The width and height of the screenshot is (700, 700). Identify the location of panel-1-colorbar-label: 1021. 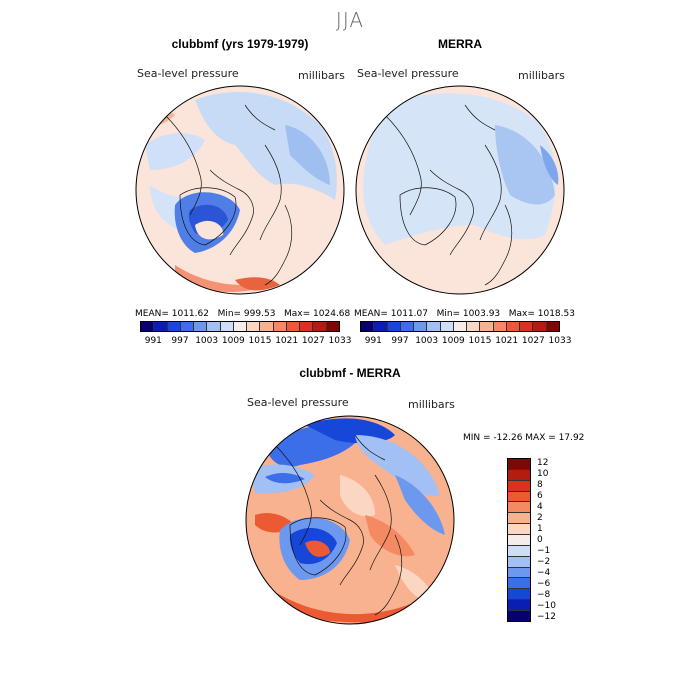
(287, 341).